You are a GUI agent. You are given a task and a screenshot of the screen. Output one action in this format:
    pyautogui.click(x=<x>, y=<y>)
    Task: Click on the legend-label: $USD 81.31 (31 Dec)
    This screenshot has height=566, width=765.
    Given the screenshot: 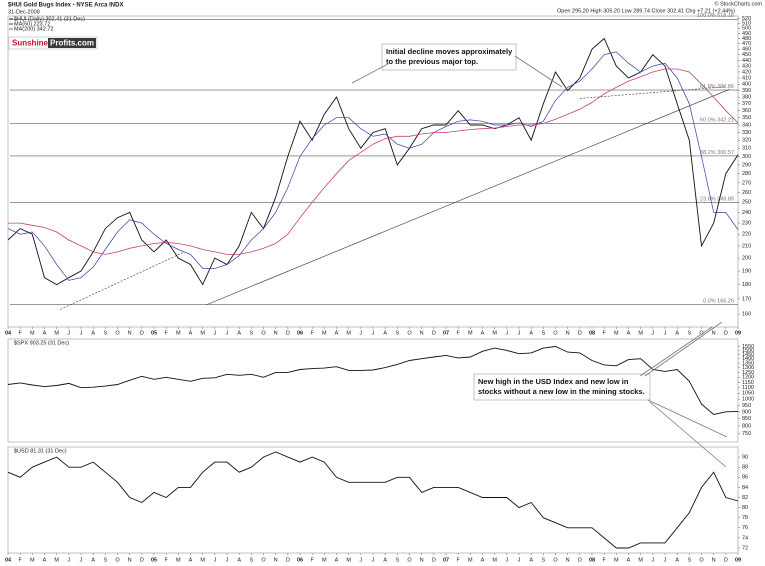 What is the action you would take?
    pyautogui.click(x=40, y=451)
    